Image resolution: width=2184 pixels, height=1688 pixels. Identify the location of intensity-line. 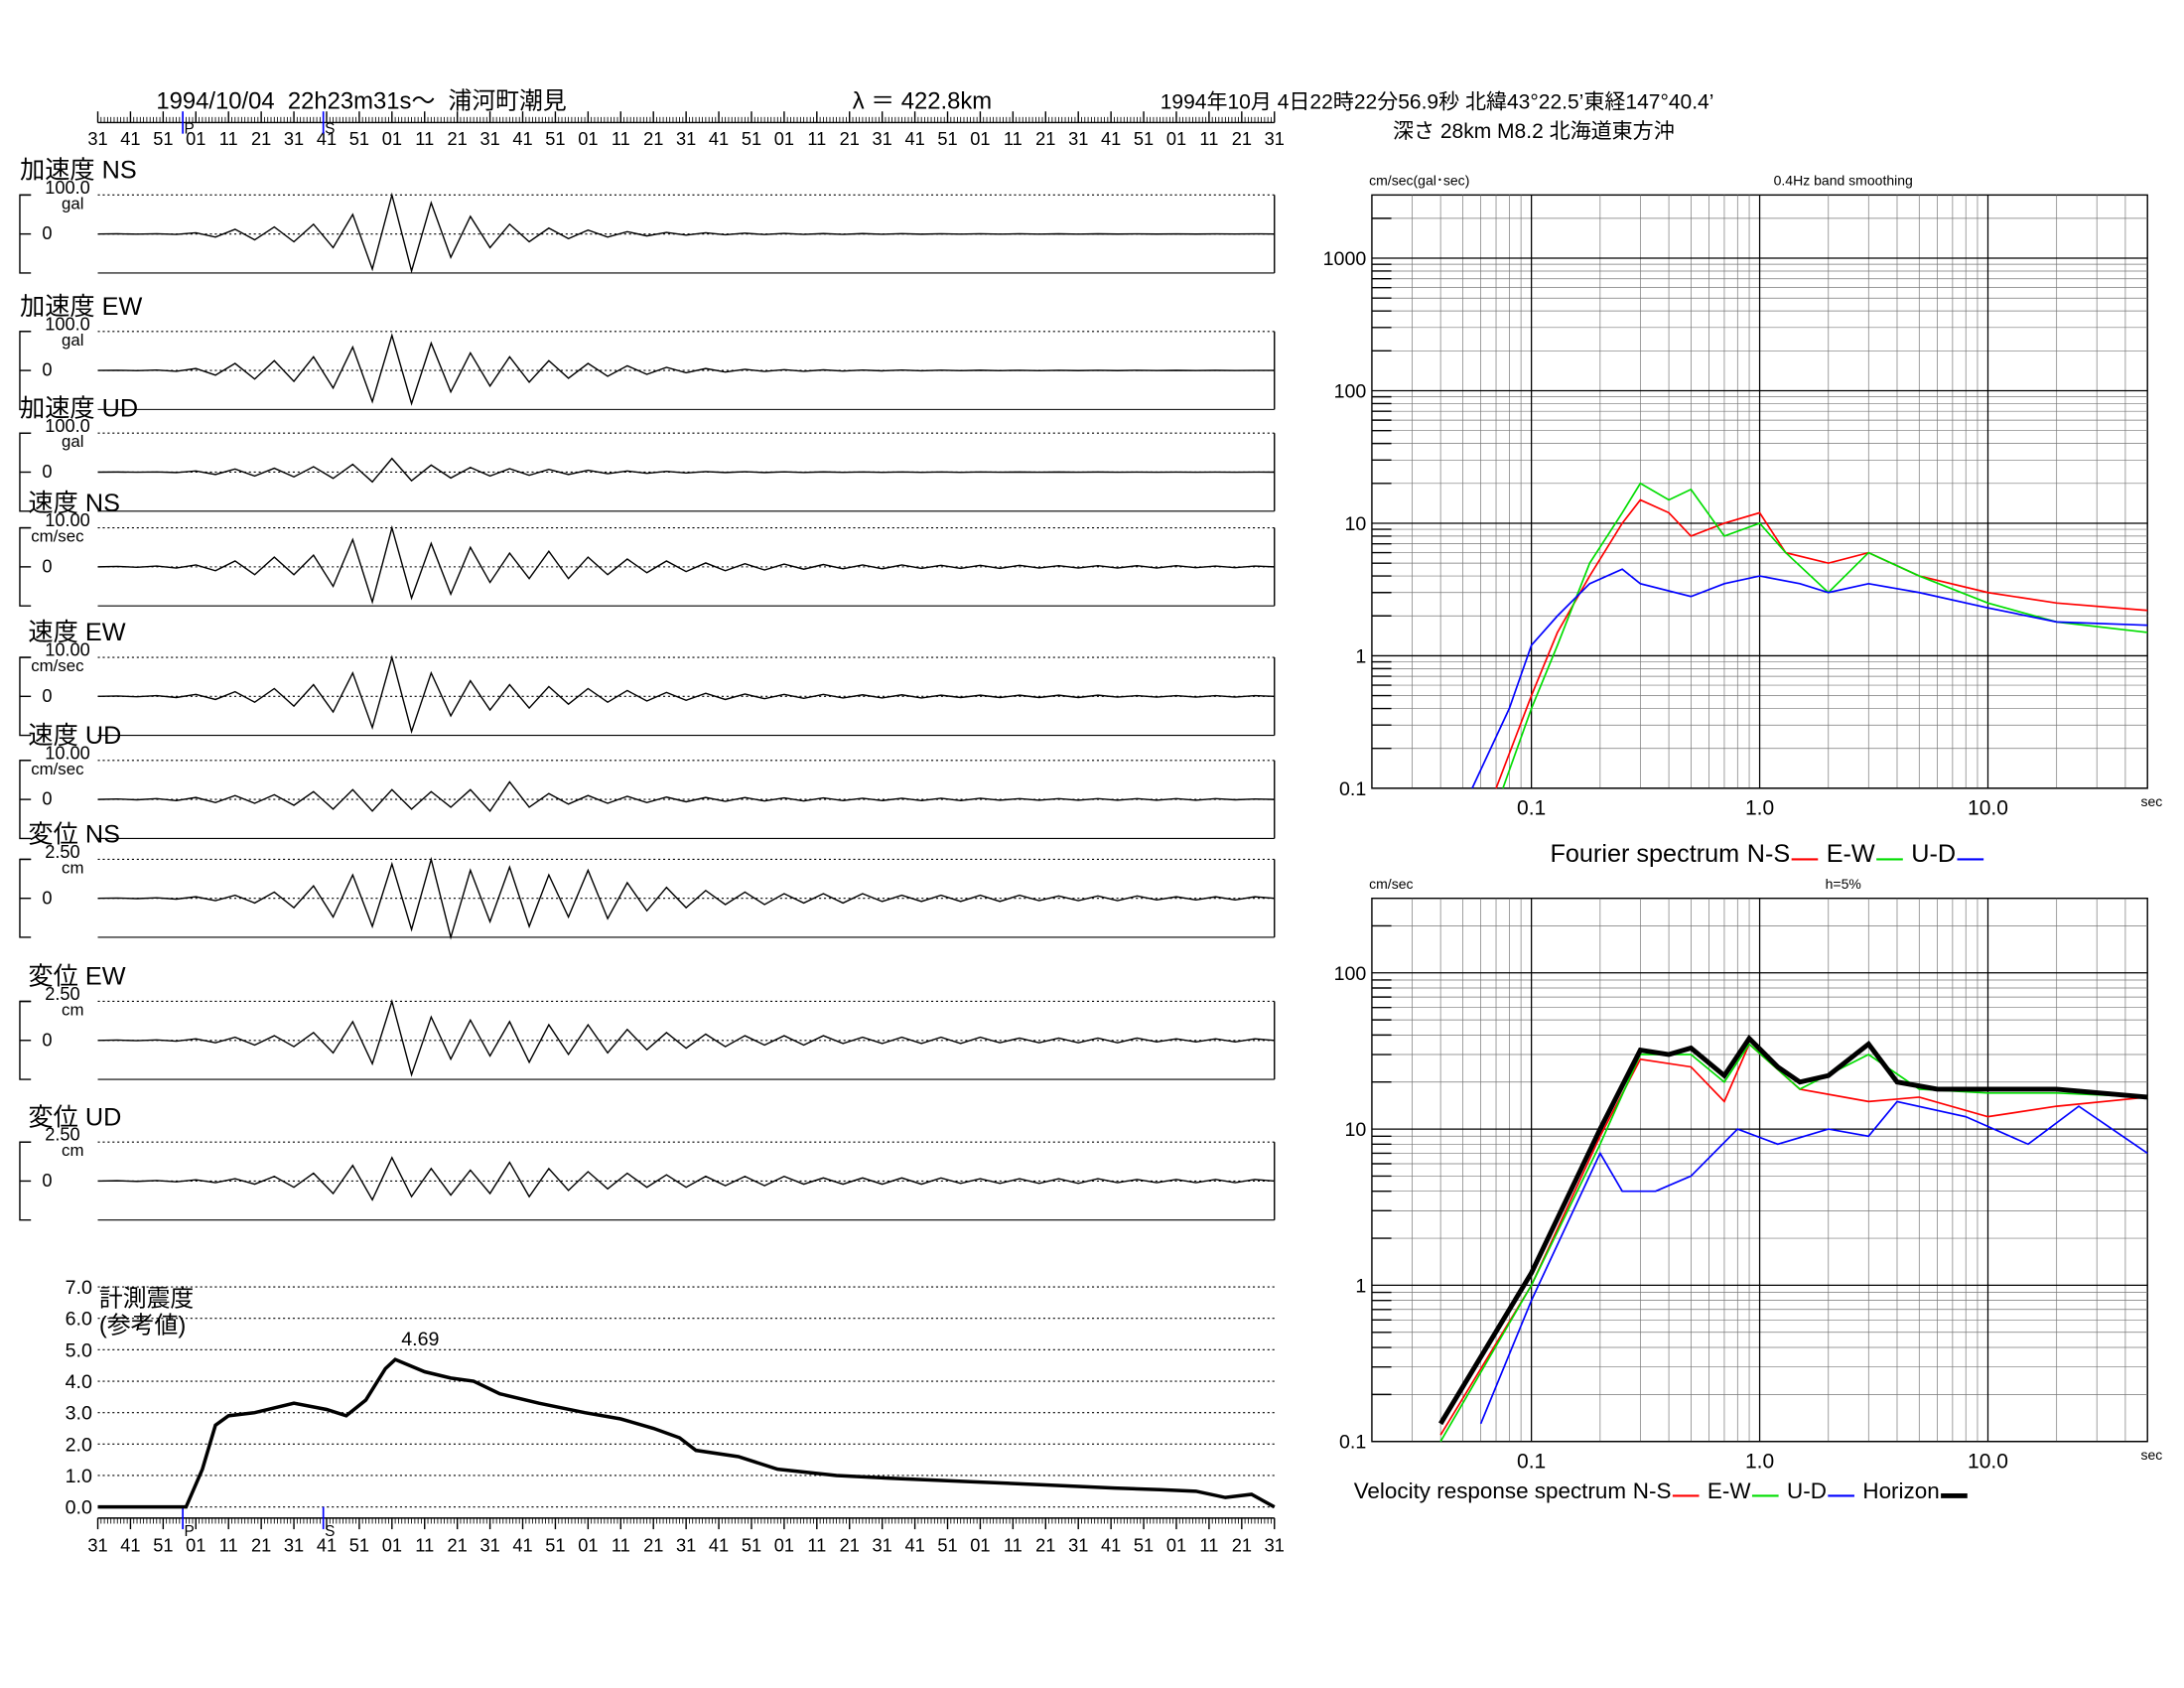
(686, 1433).